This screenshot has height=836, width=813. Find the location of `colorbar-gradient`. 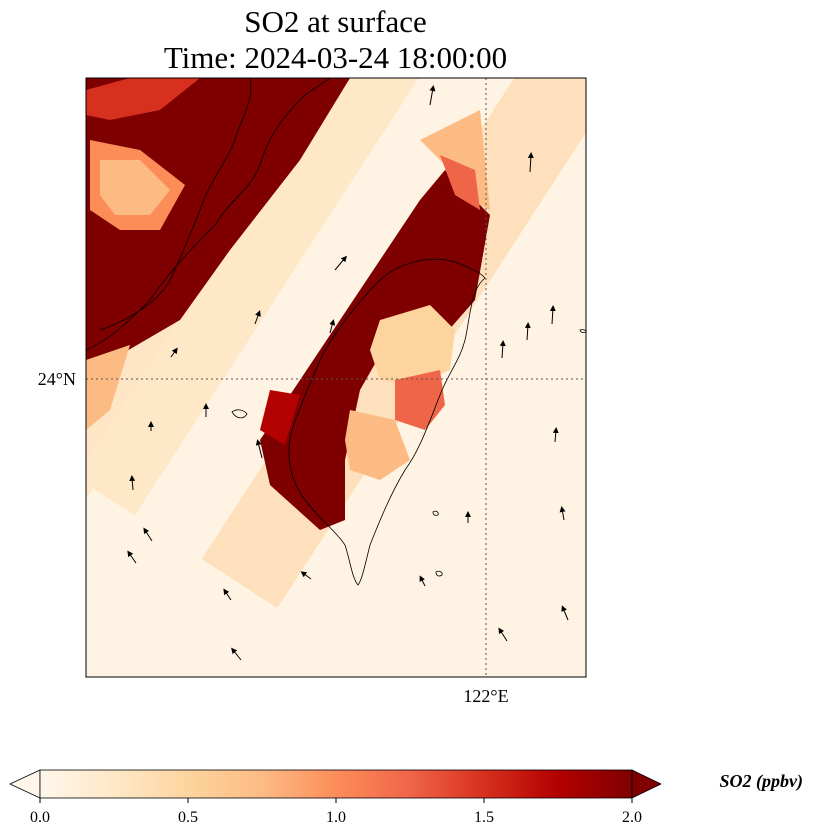

colorbar-gradient is located at coordinates (336, 784).